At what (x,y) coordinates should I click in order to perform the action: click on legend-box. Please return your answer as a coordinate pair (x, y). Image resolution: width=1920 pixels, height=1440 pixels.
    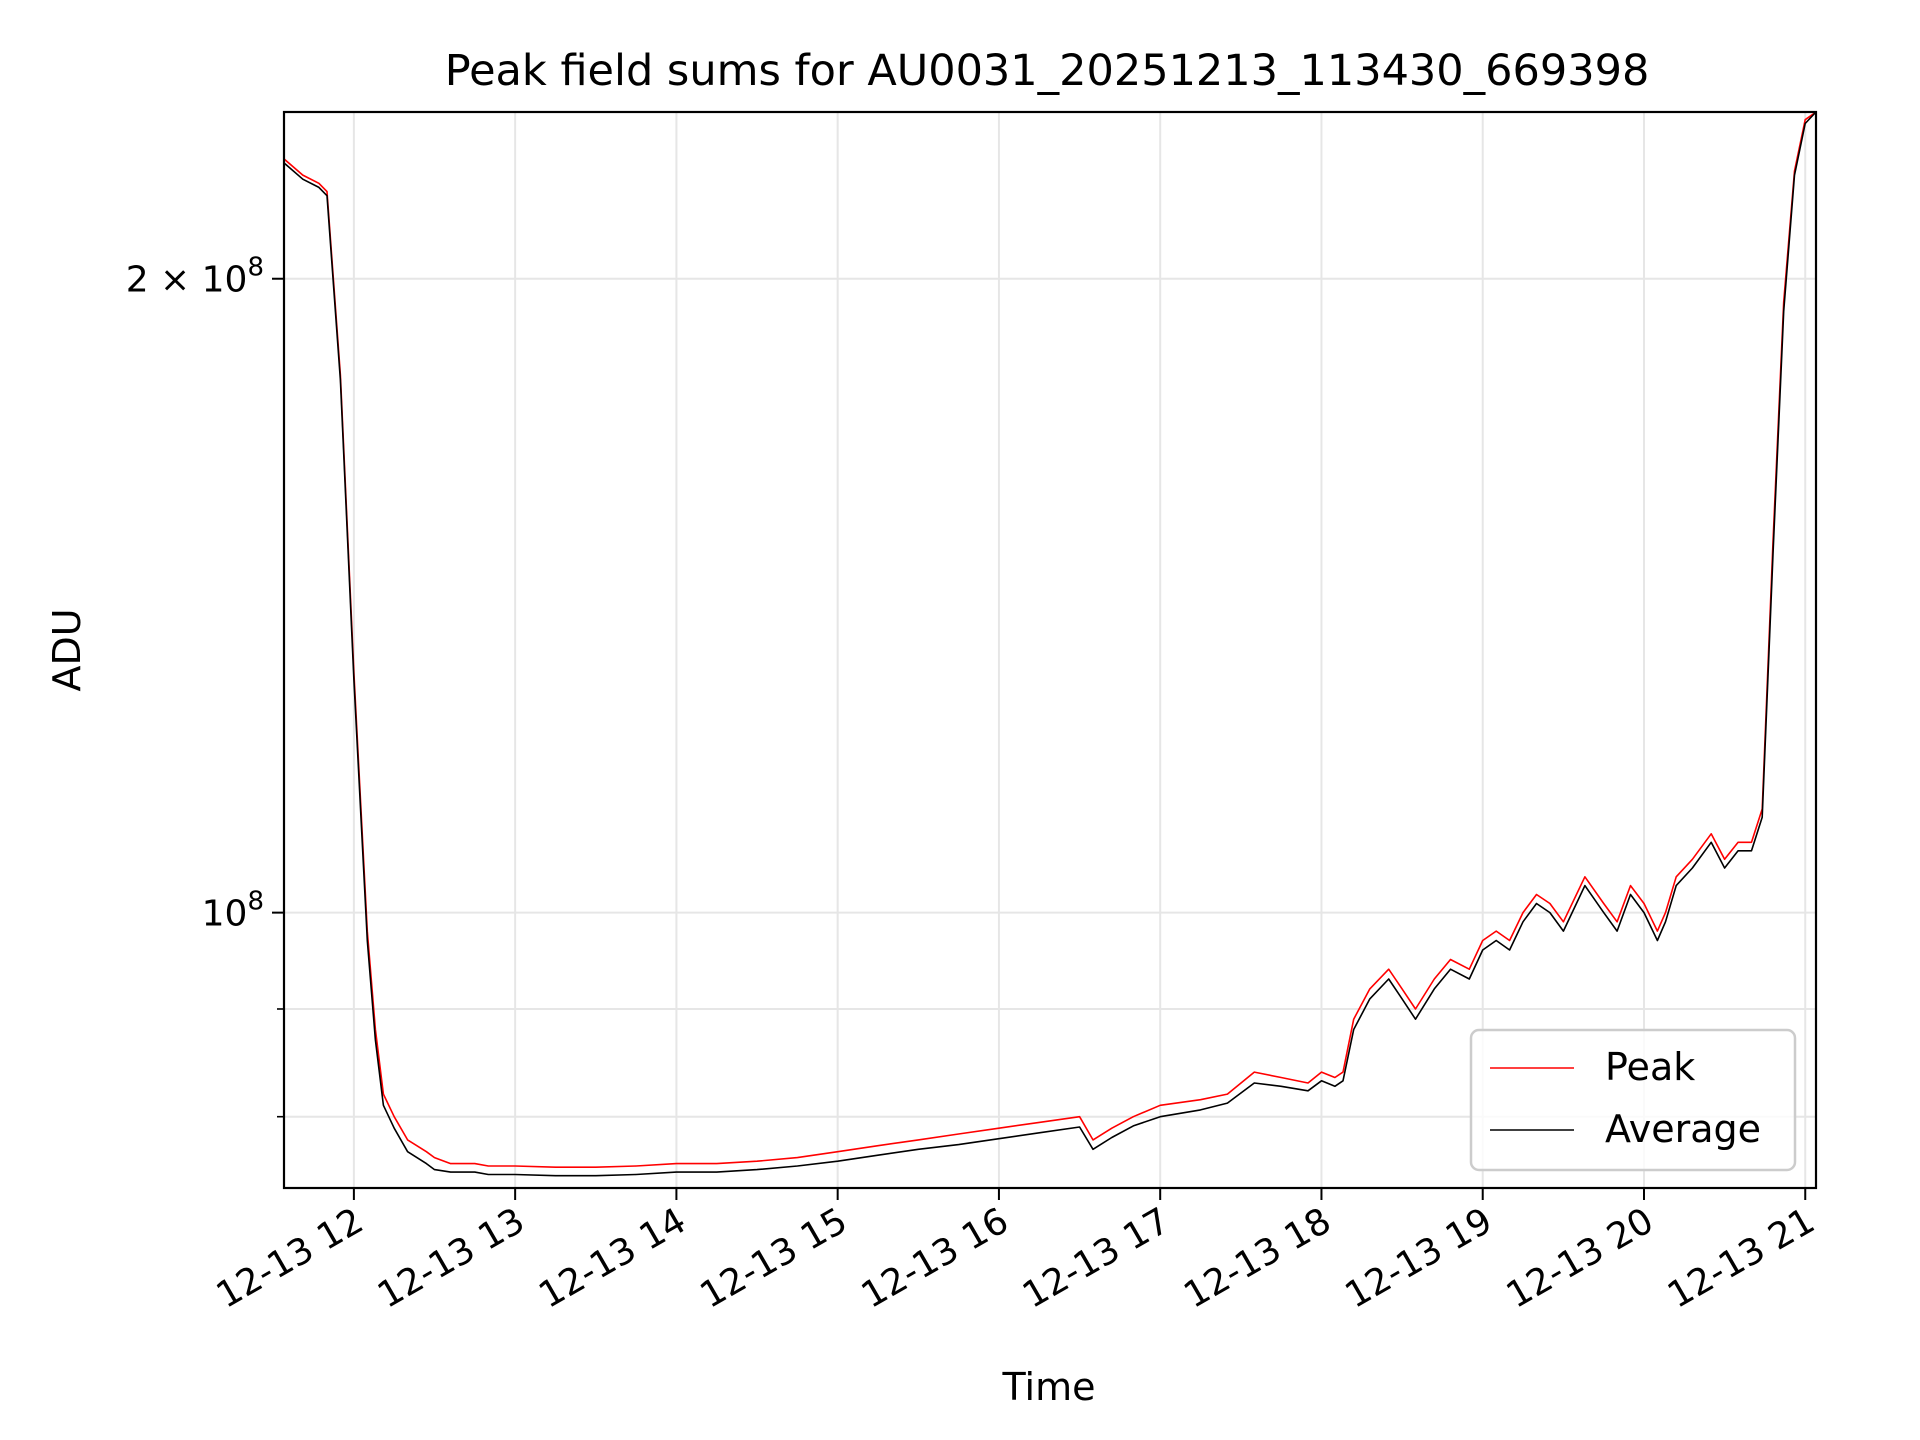
    Looking at the image, I should click on (1633, 1100).